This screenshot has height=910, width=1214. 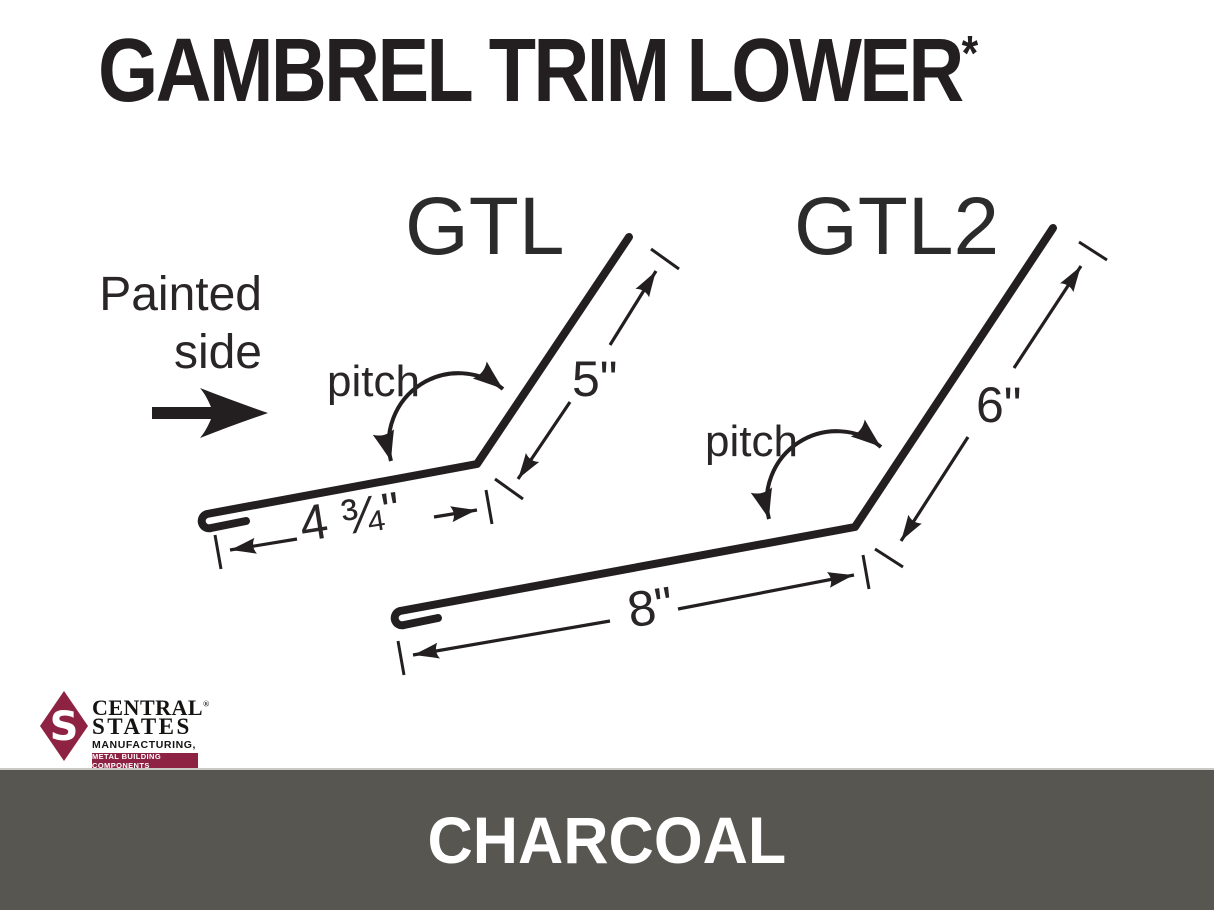 What do you see at coordinates (217, 352) in the screenshot?
I see `painted-side-line2: side` at bounding box center [217, 352].